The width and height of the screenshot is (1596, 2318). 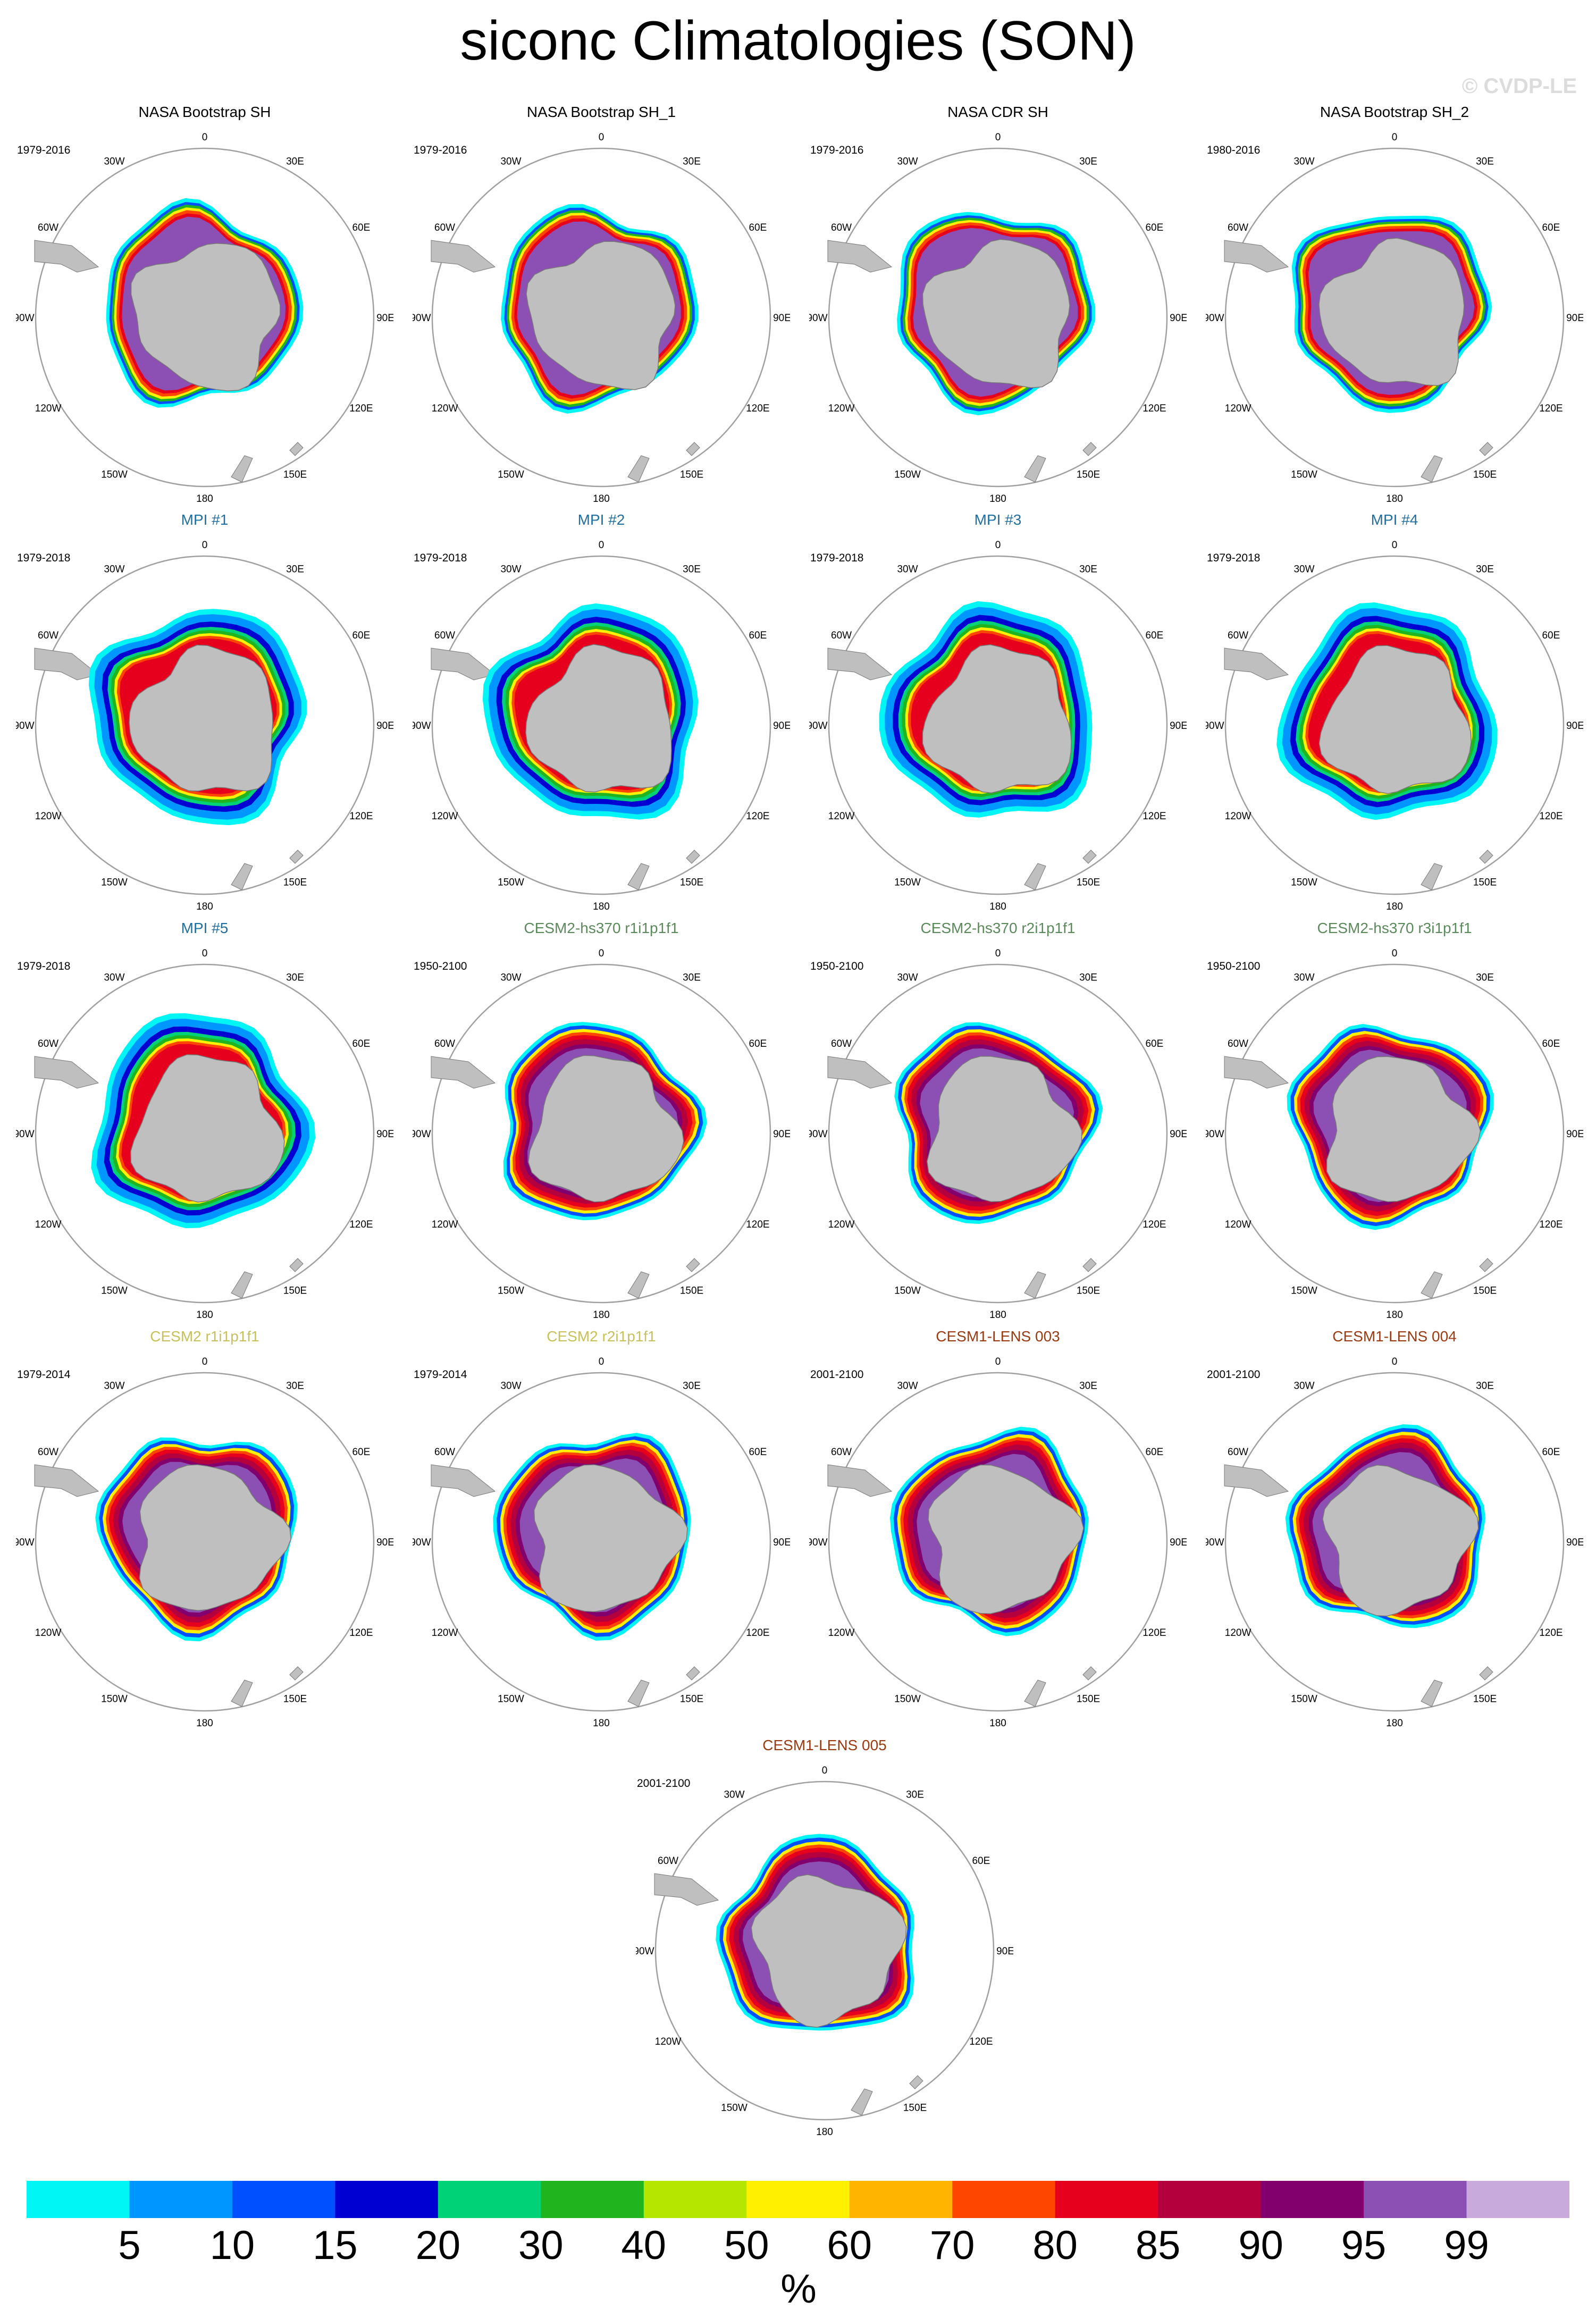 I want to click on panel-title: CESM2-hs370 r1i1p1f1, so click(x=601, y=928).